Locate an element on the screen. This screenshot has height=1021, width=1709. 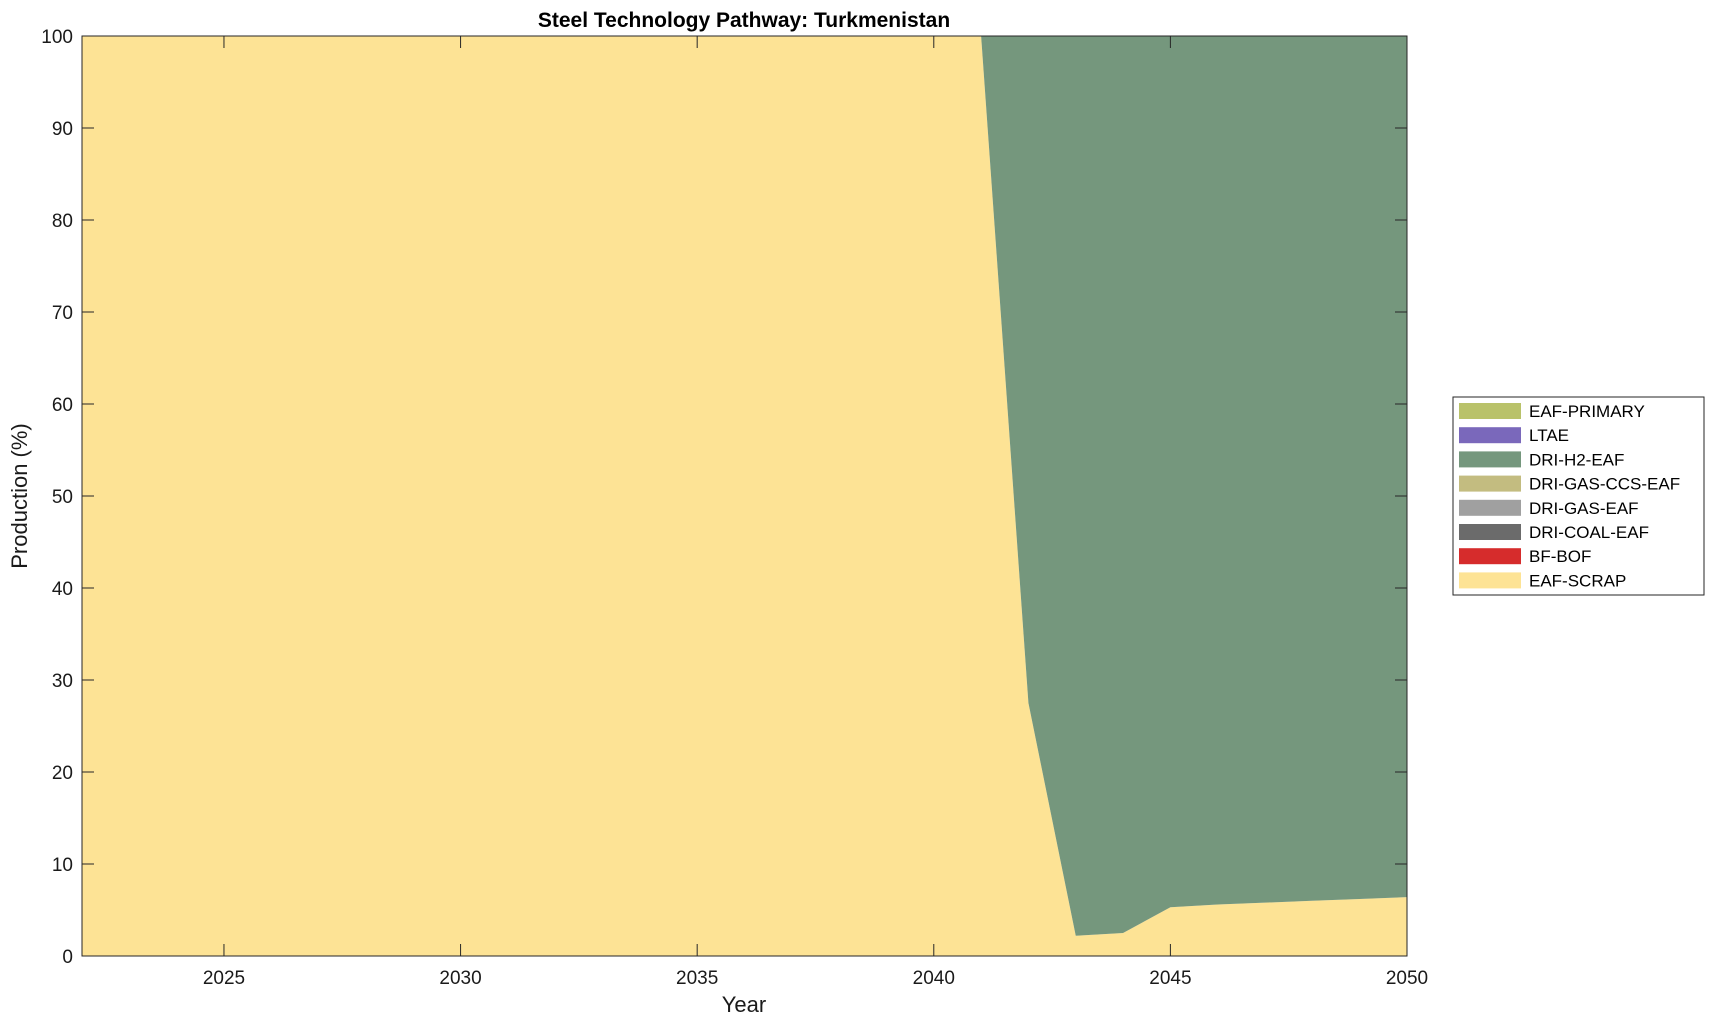
legend-label-eaf-scrap: EAF-SCRAP is located at coordinates (1577, 580).